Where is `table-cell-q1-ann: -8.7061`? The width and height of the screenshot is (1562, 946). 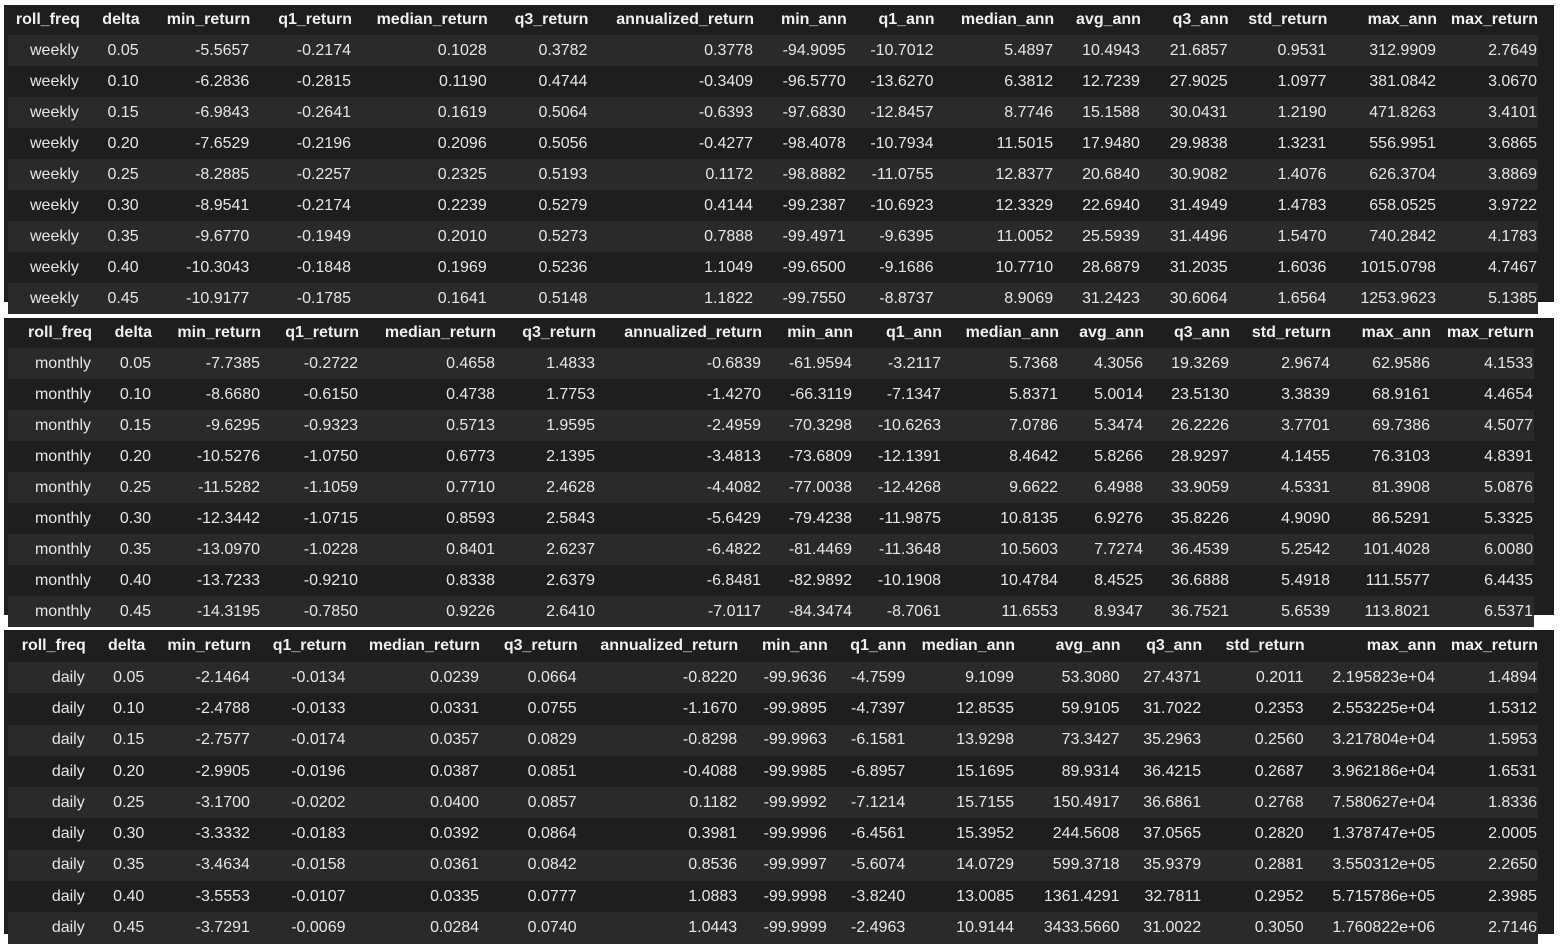 table-cell-q1-ann: -8.7061 is located at coordinates (897, 611).